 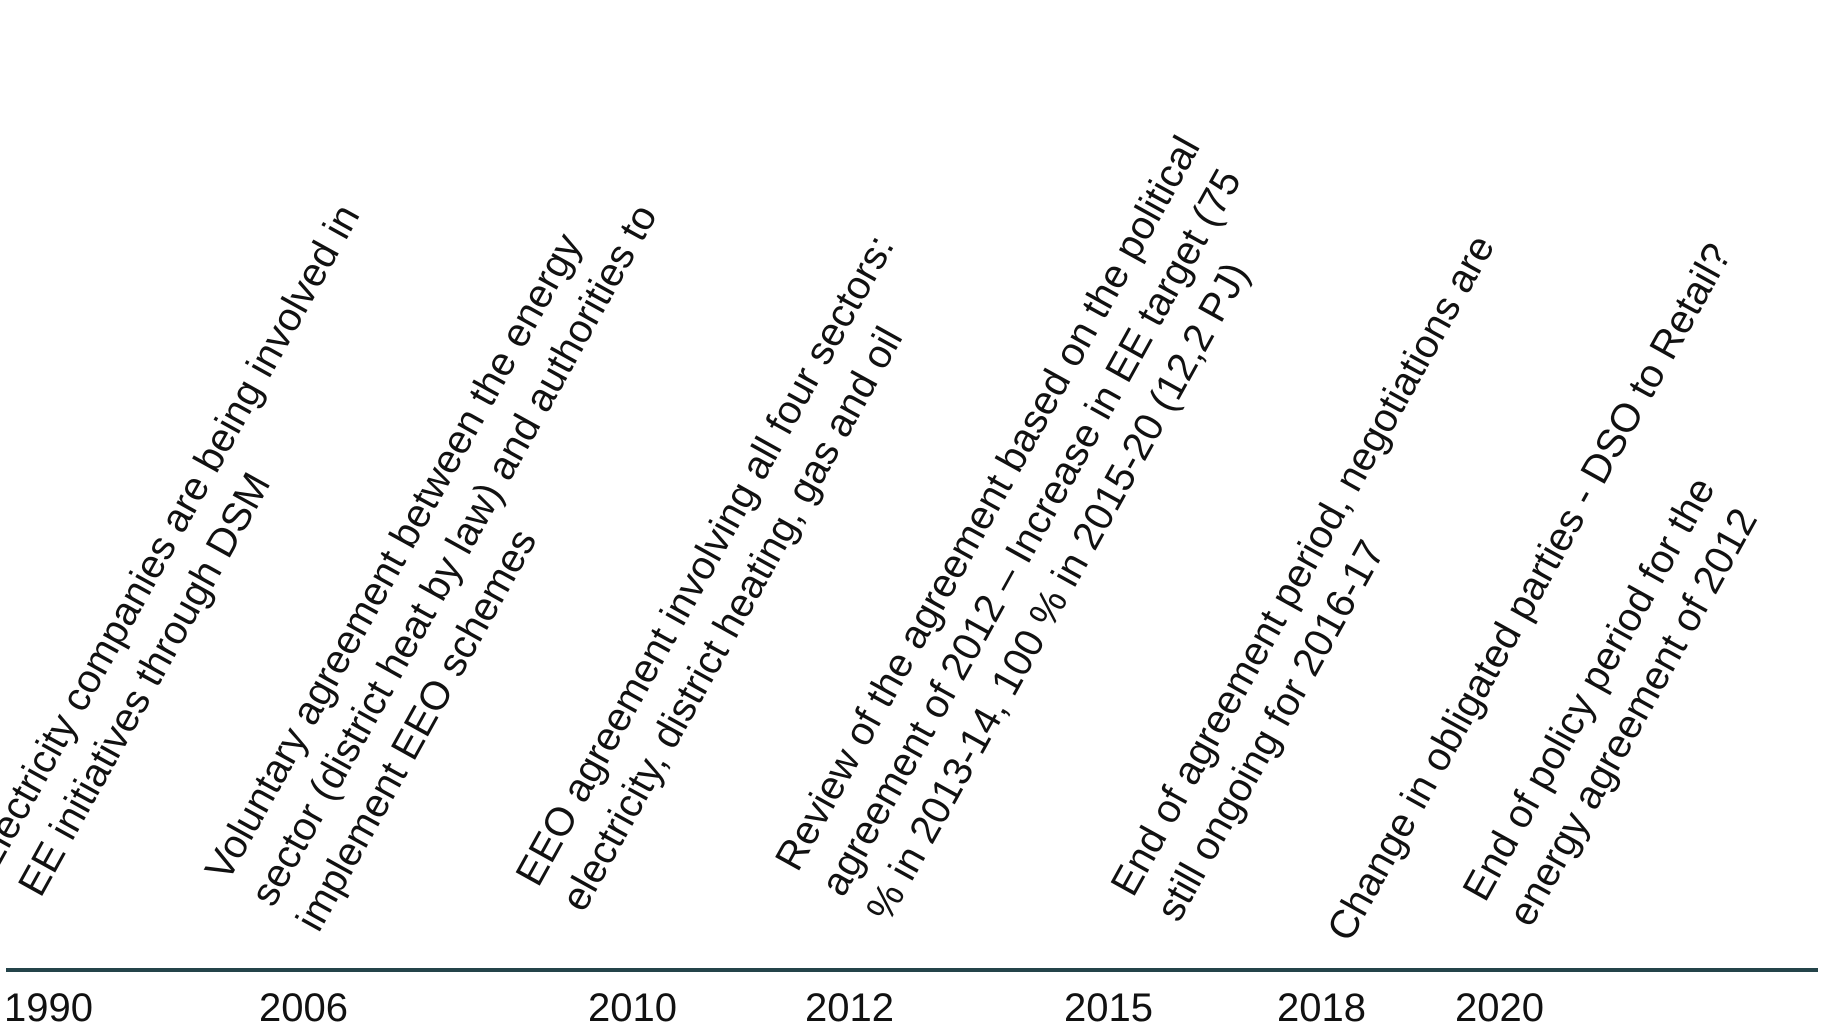 What do you see at coordinates (1499, 1008) in the screenshot?
I see `year-label-2020: 2020` at bounding box center [1499, 1008].